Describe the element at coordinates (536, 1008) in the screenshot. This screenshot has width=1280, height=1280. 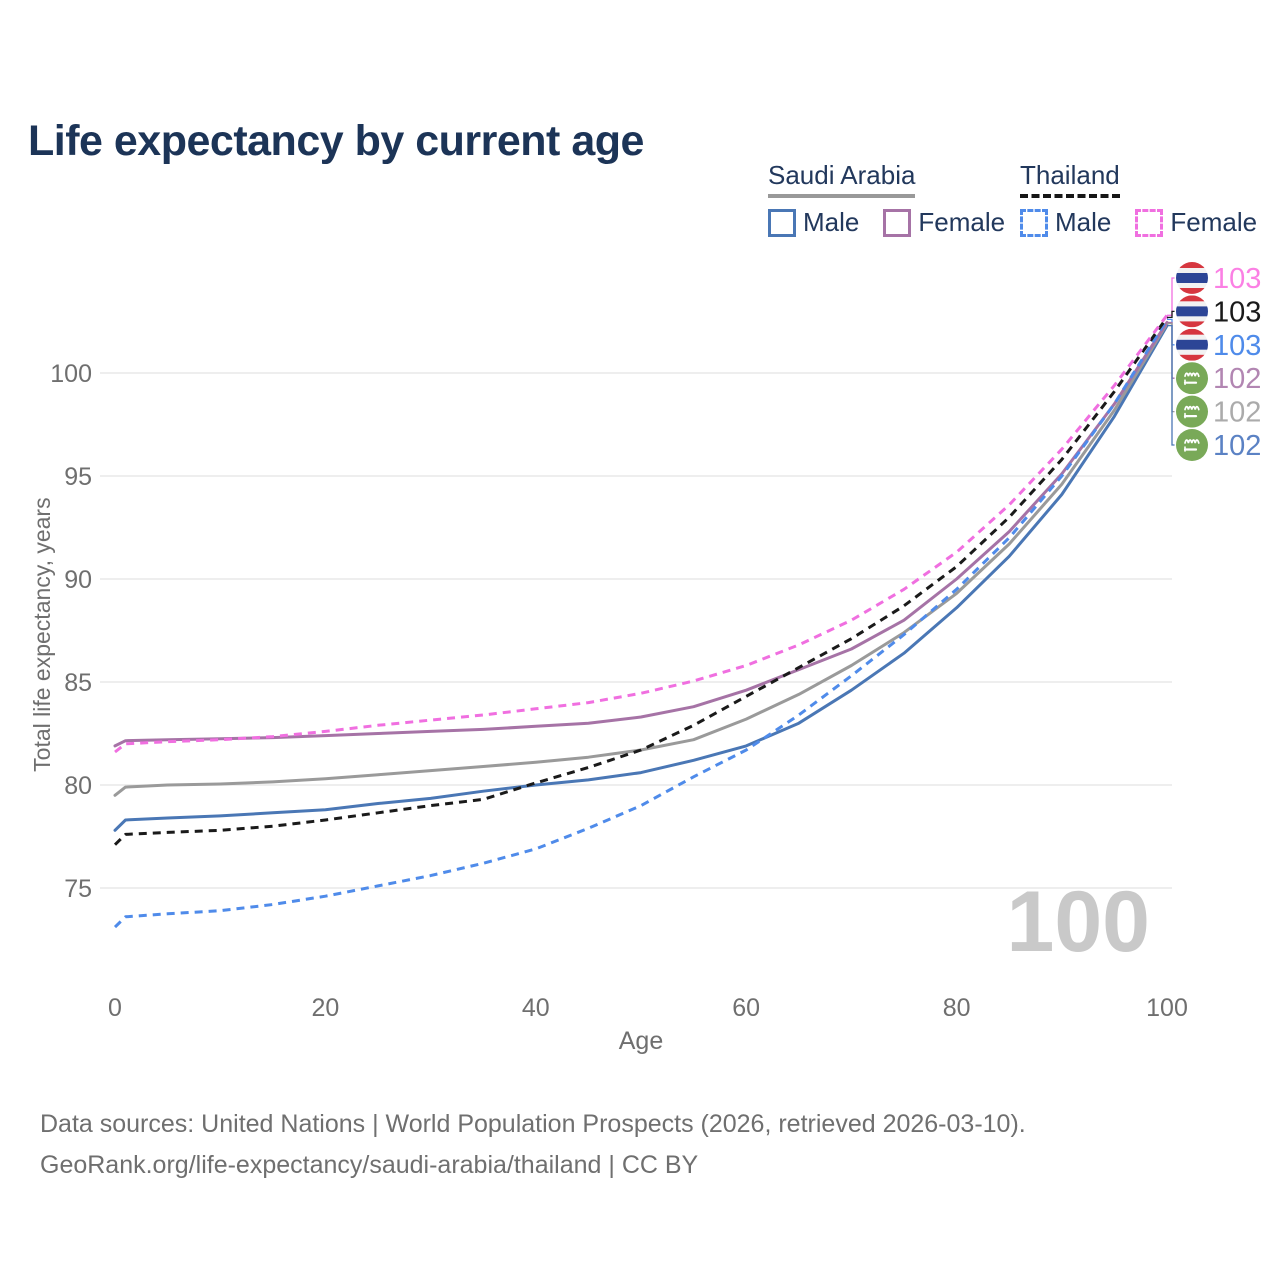
I see `x-tick-label-40: 40` at that location.